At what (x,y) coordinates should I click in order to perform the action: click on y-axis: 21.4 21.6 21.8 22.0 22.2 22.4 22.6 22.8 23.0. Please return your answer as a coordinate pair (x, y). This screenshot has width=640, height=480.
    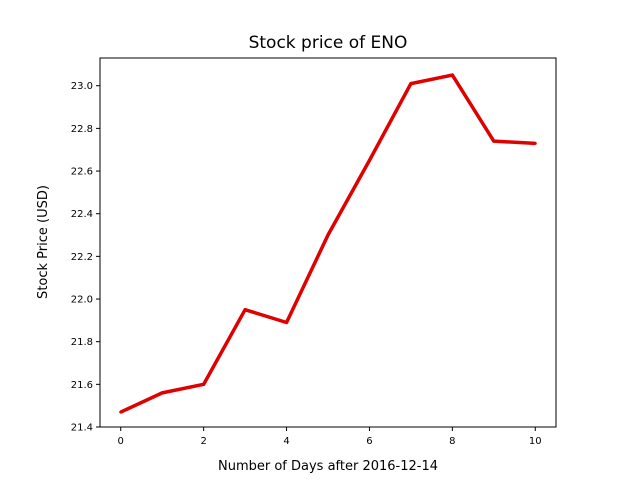
    Looking at the image, I should click on (85, 257).